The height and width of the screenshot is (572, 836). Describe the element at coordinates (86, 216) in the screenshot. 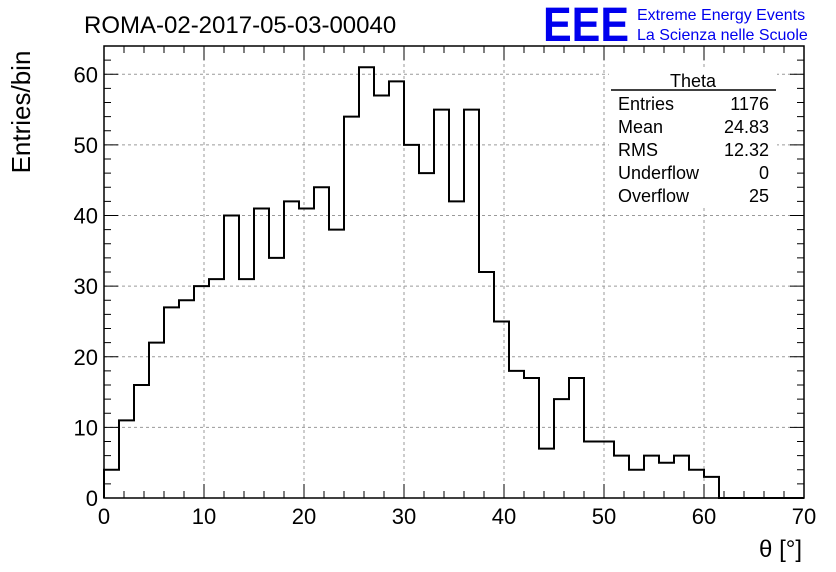

I see `y-tick-label: 40` at that location.